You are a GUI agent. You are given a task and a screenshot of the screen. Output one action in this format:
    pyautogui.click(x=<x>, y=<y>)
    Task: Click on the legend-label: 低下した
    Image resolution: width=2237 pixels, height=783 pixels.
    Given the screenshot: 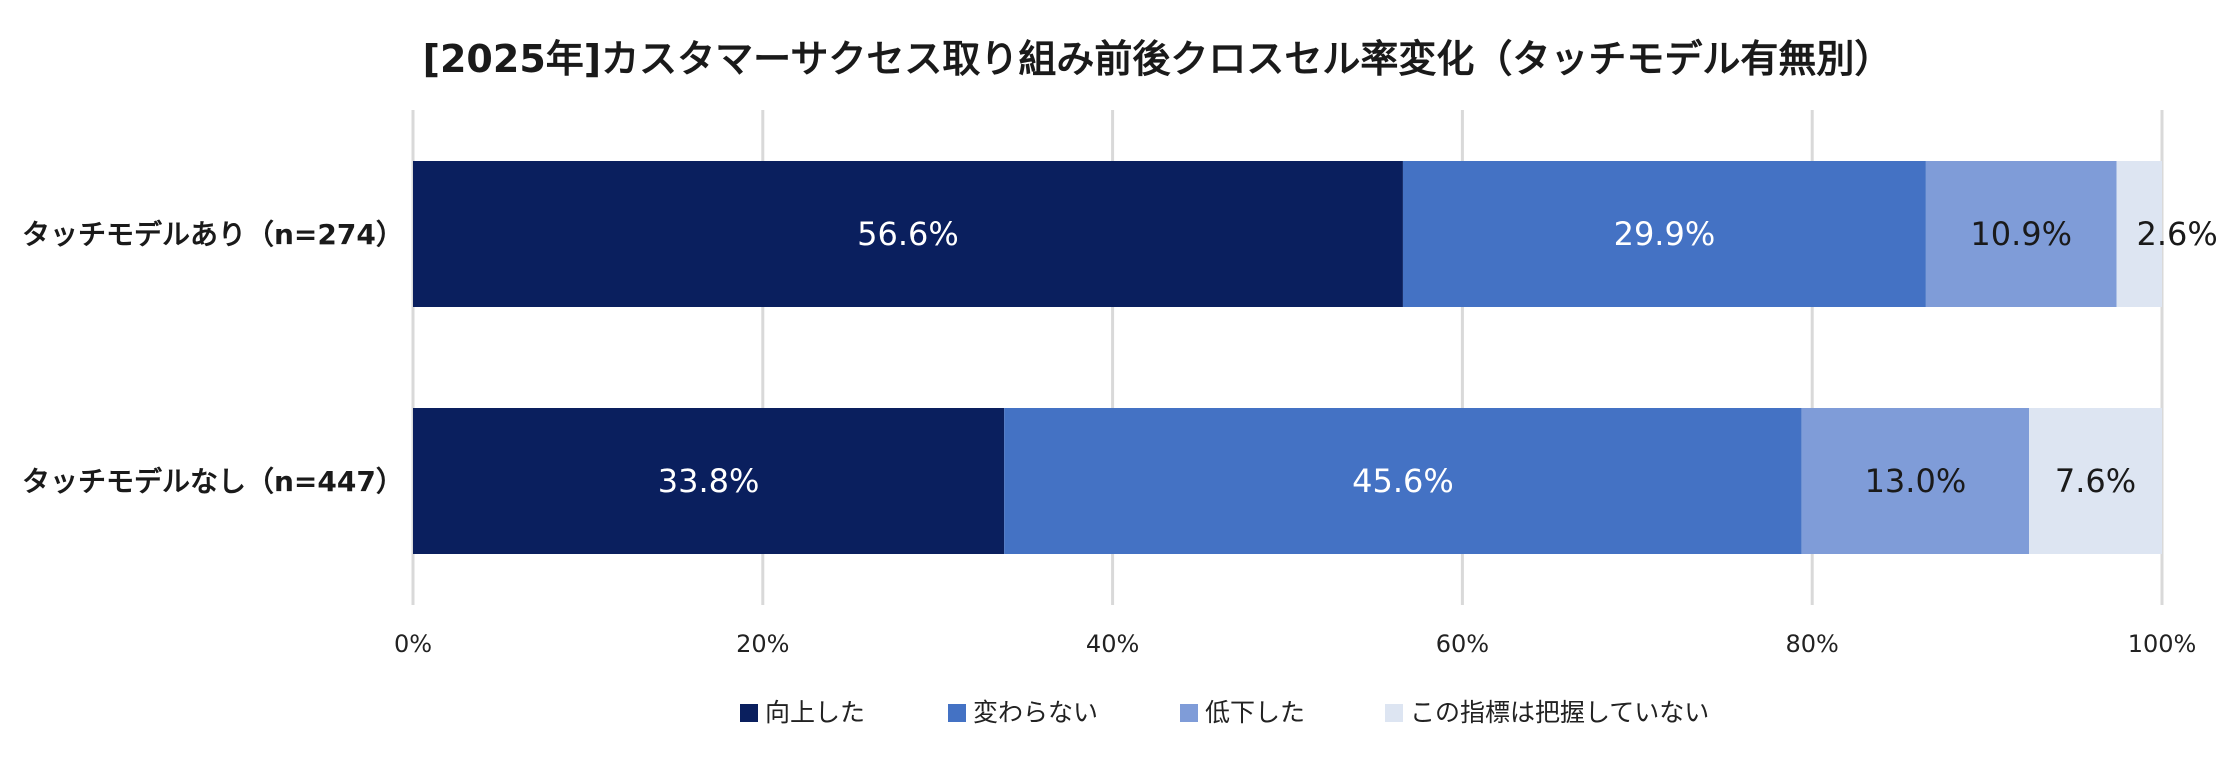 What is the action you would take?
    pyautogui.click(x=1255, y=712)
    